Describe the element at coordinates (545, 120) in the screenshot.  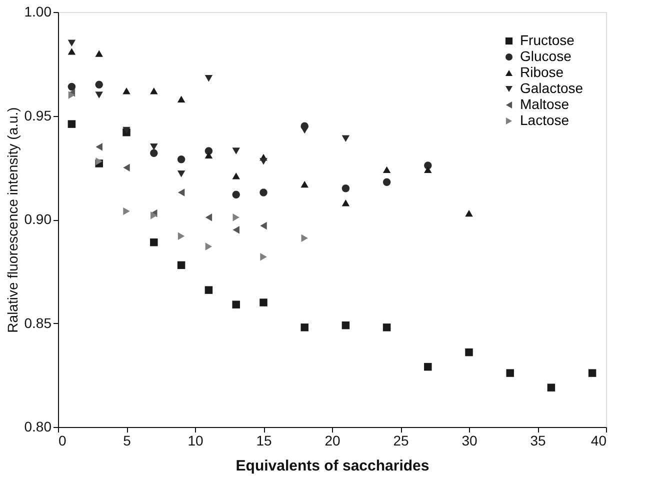
I see `legend-label: Lactose` at that location.